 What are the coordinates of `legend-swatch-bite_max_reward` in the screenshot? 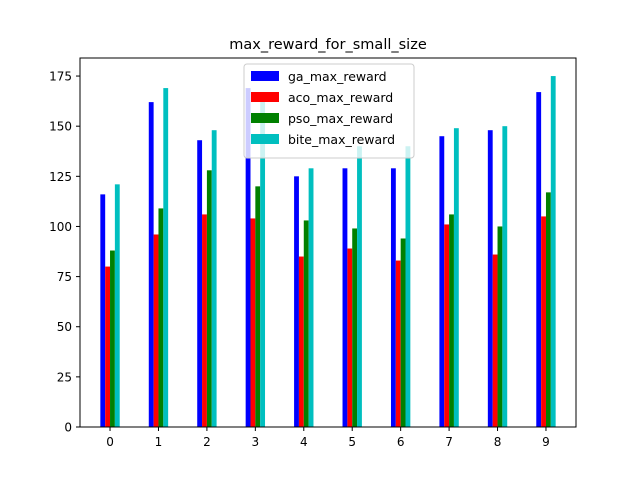 It's located at (265, 139).